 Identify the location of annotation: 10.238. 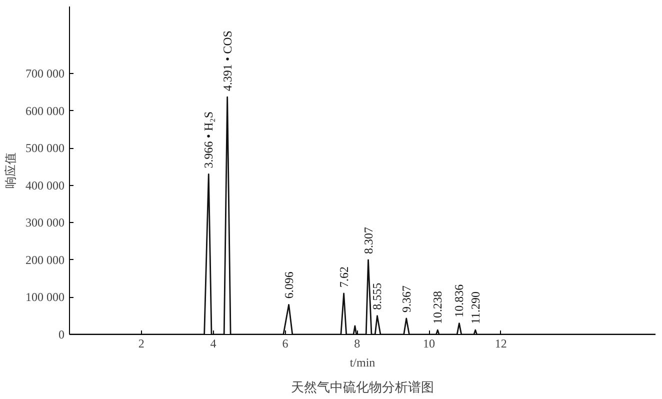
(437, 307).